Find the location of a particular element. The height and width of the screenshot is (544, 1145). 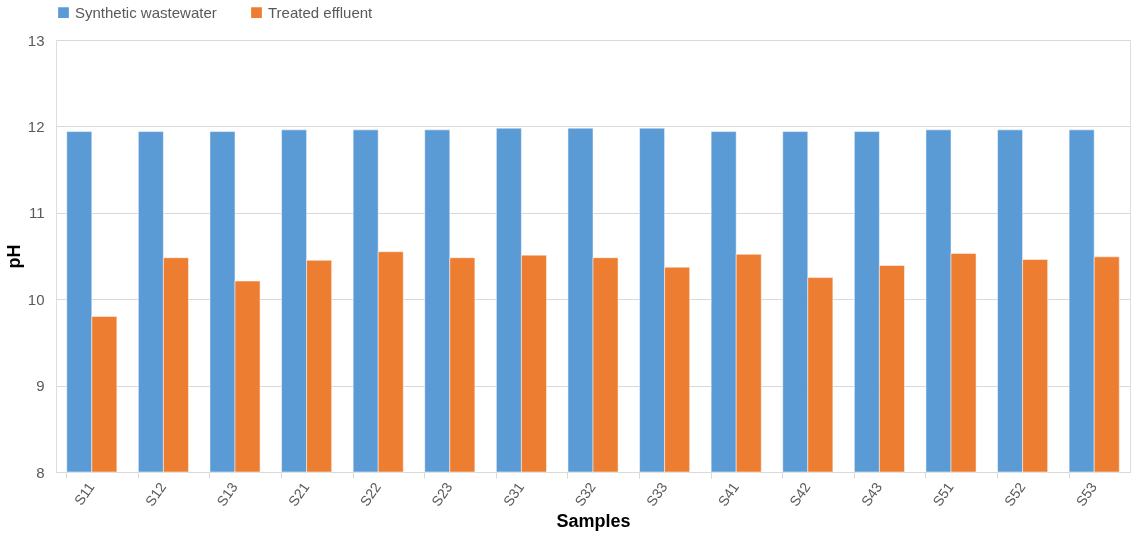

y-tick-label: 8 is located at coordinates (40, 472).